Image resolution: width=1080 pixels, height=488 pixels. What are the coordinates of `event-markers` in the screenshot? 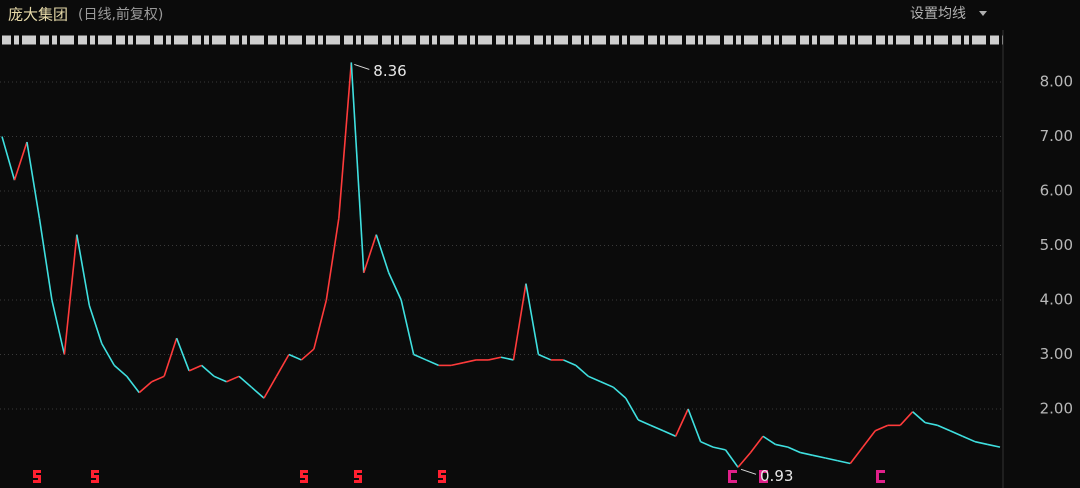 It's located at (239, 476).